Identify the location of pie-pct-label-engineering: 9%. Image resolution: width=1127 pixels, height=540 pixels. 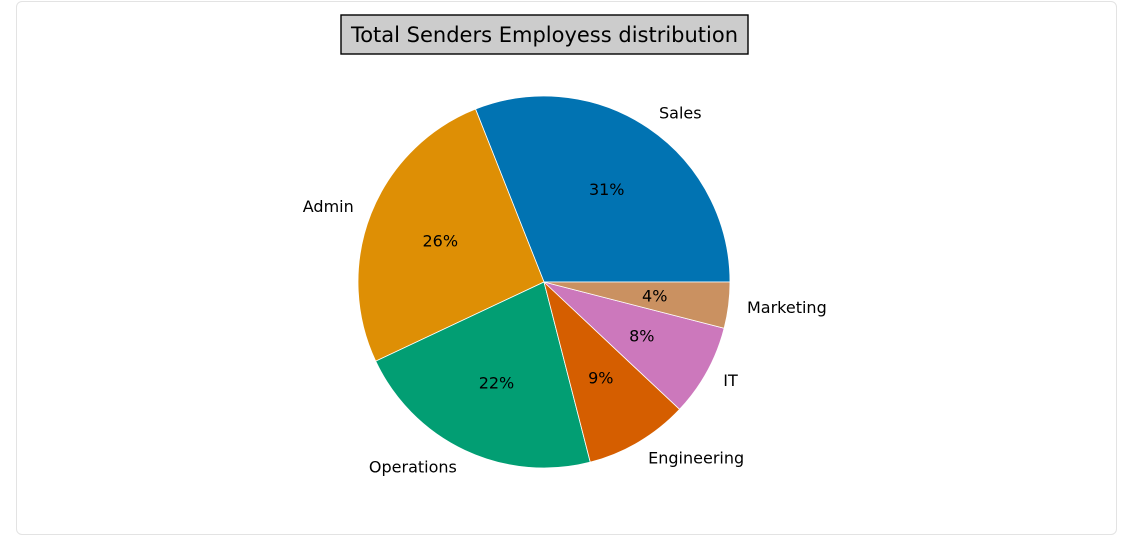
(600, 378).